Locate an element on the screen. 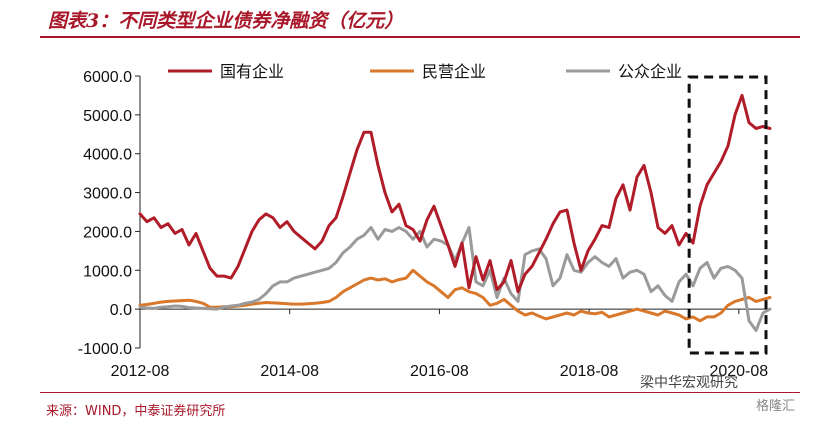 Image resolution: width=828 pixels, height=424 pixels. highlight-rect is located at coordinates (727, 215).